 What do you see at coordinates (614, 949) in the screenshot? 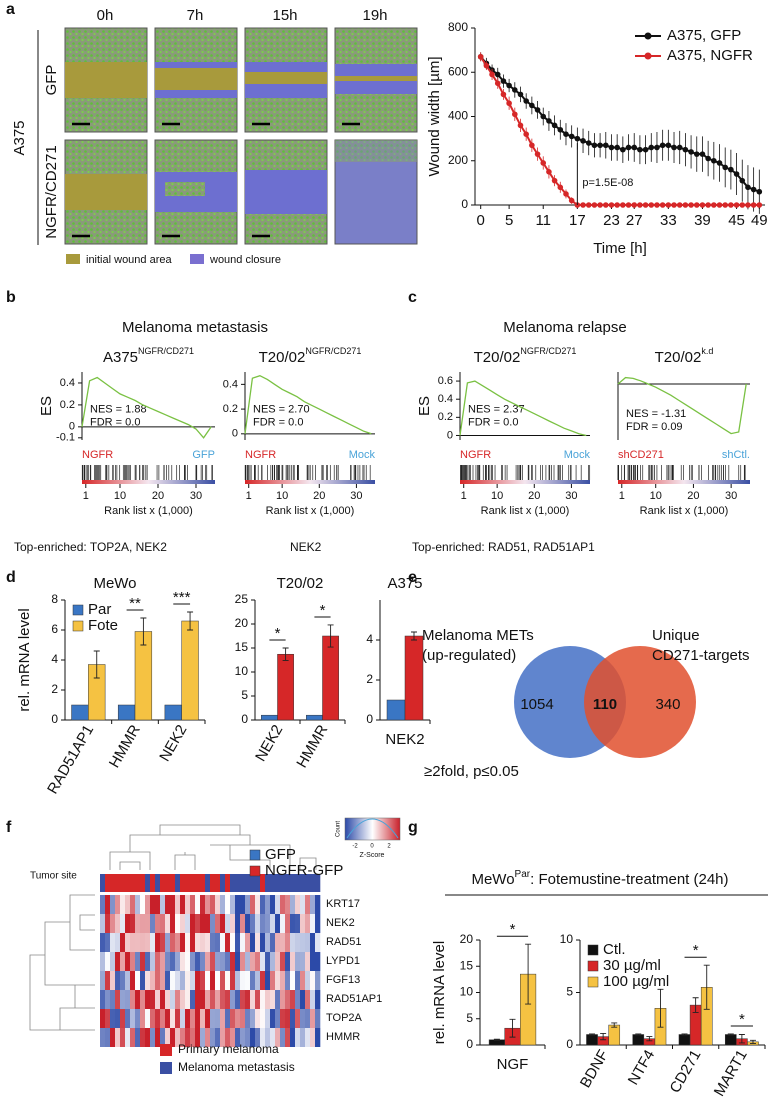
I see `legend-label: Ctl.` at bounding box center [614, 949].